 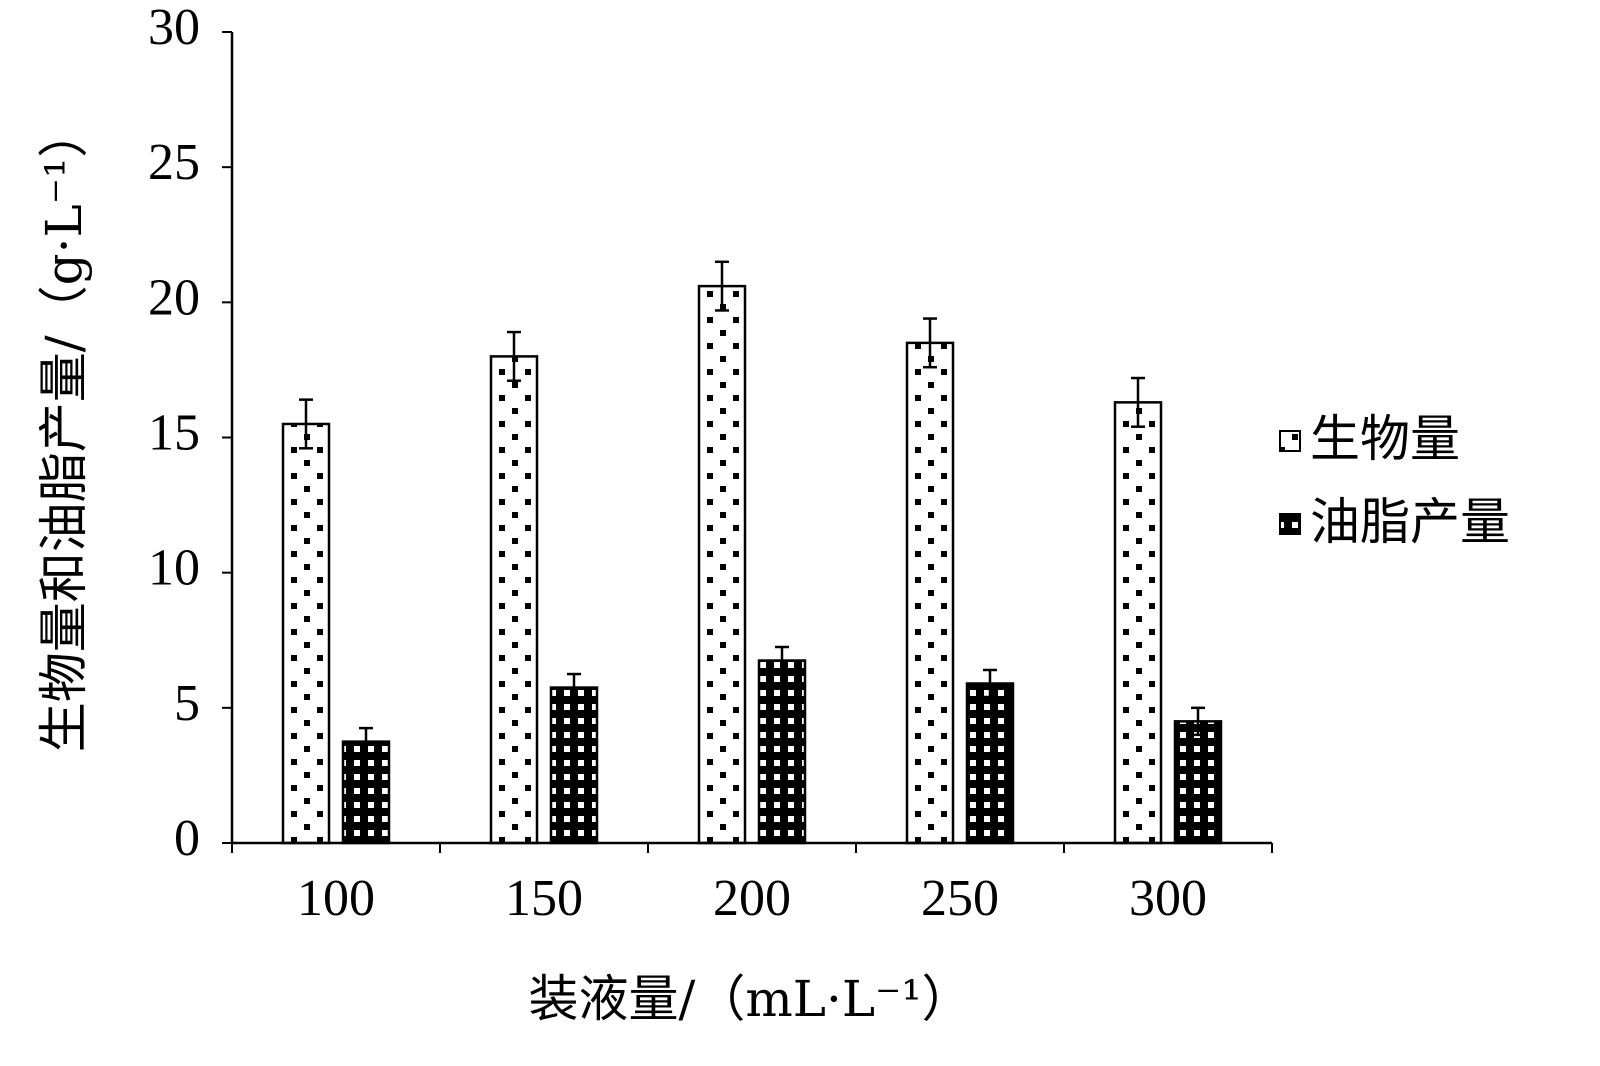 What do you see at coordinates (174, 432) in the screenshot?
I see `y-tick-label: 15` at bounding box center [174, 432].